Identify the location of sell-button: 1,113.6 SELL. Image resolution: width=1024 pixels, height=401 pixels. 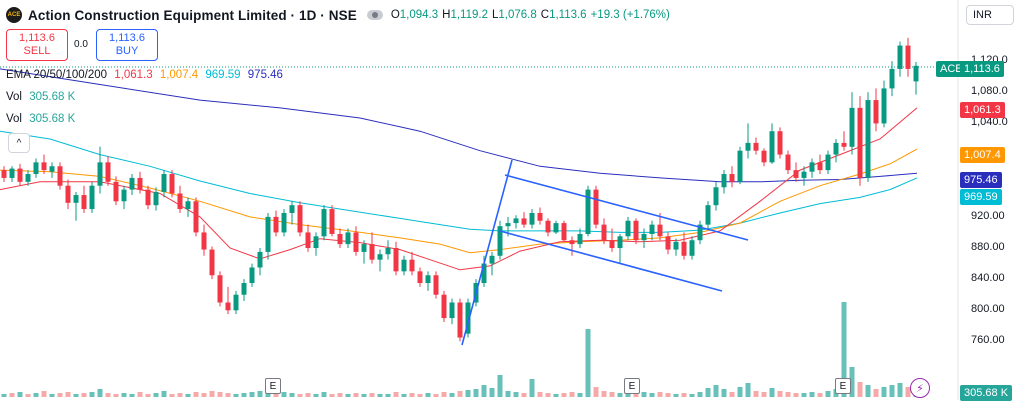
(37, 45).